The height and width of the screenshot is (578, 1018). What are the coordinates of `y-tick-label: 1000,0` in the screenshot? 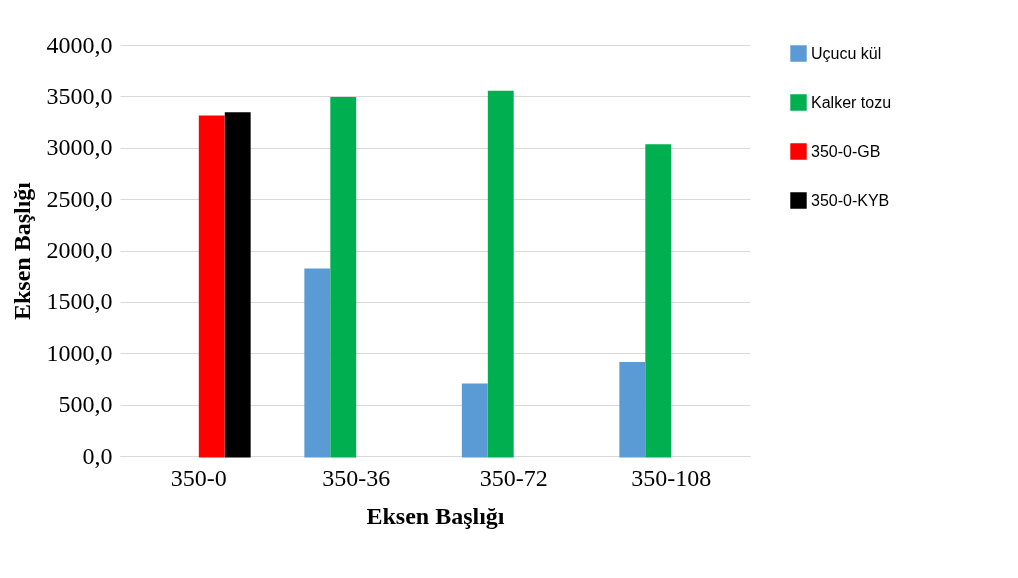 It's located at (79, 352).